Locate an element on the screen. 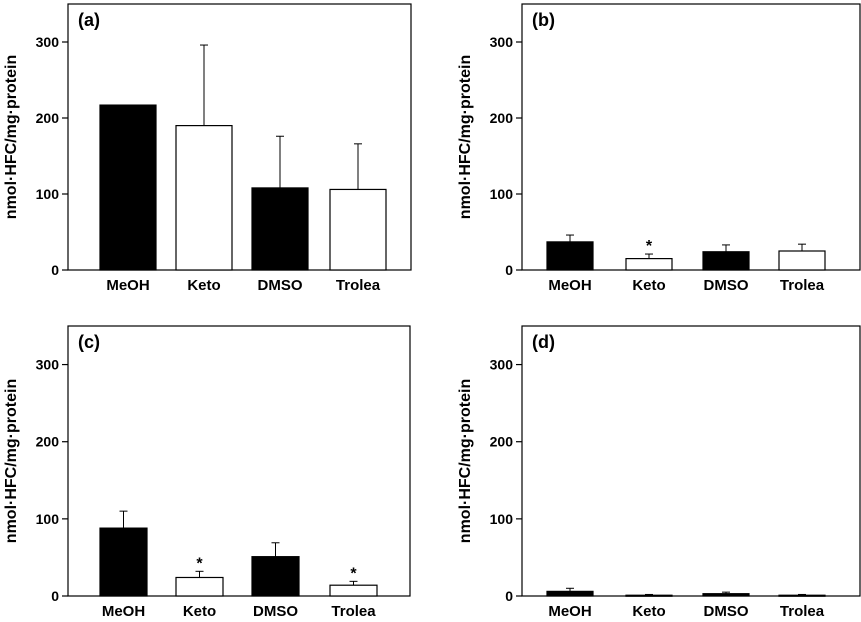 The width and height of the screenshot is (861, 622). panel-label: (b) is located at coordinates (543, 20).